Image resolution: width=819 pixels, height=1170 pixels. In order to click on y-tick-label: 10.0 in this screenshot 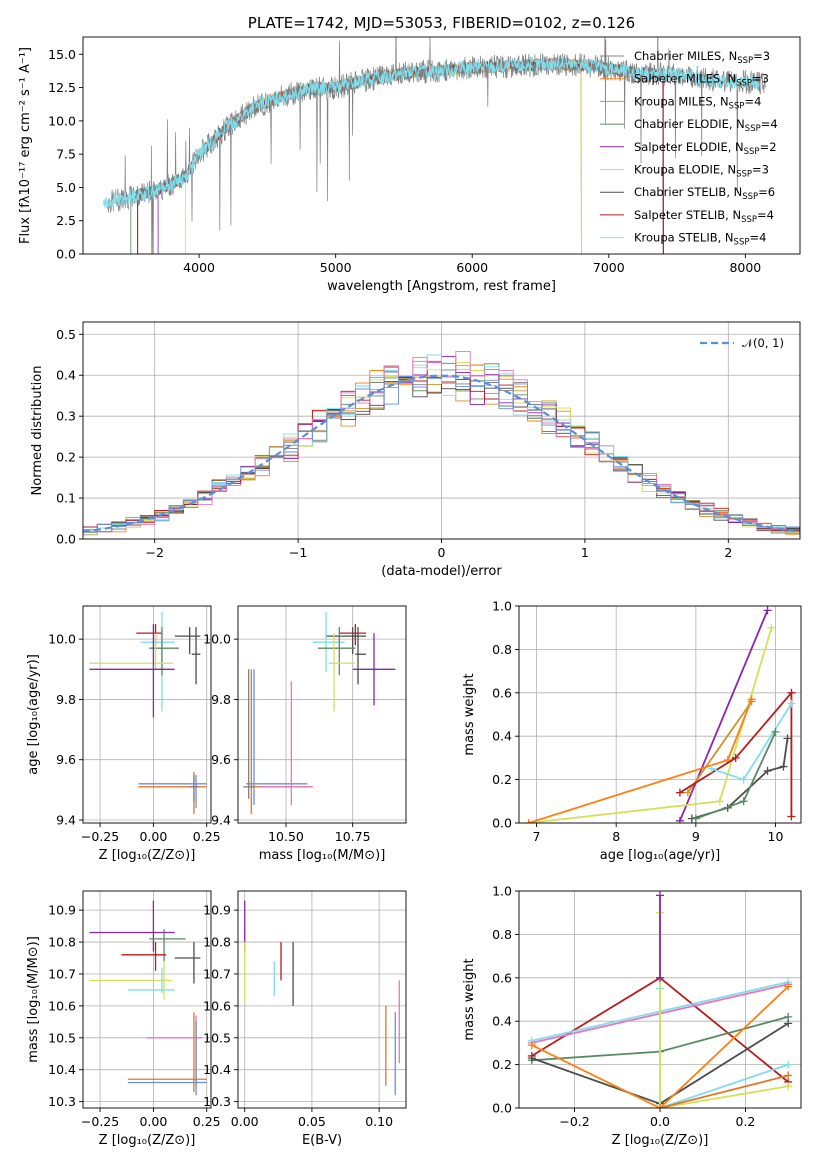, I will do `click(62, 120)`.